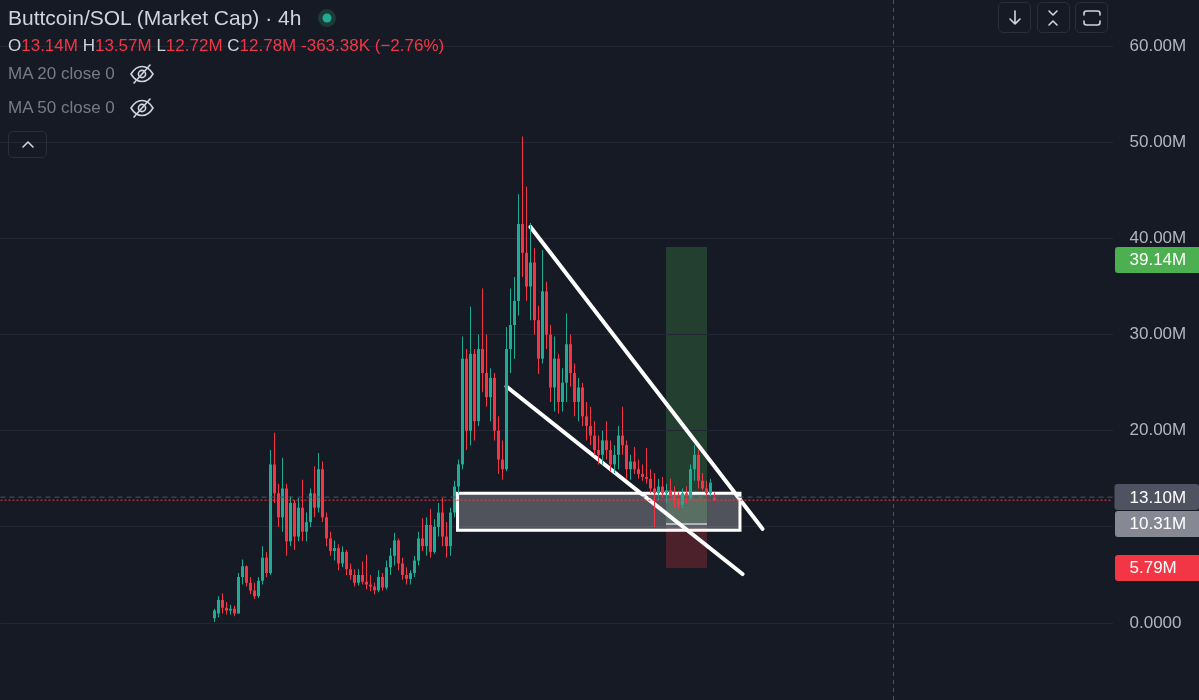 The width and height of the screenshot is (1199, 700). I want to click on annotation: MA 20 close 0, so click(61, 74).